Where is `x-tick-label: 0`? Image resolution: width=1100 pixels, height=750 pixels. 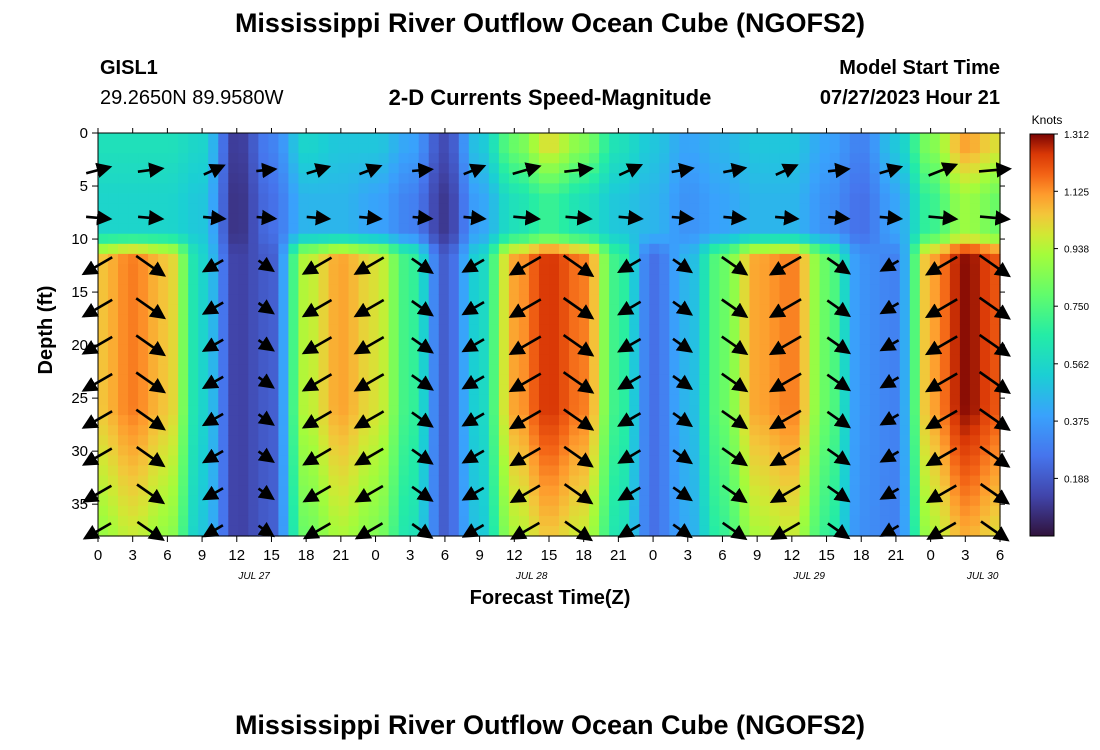
x-tick-label: 0 is located at coordinates (930, 555).